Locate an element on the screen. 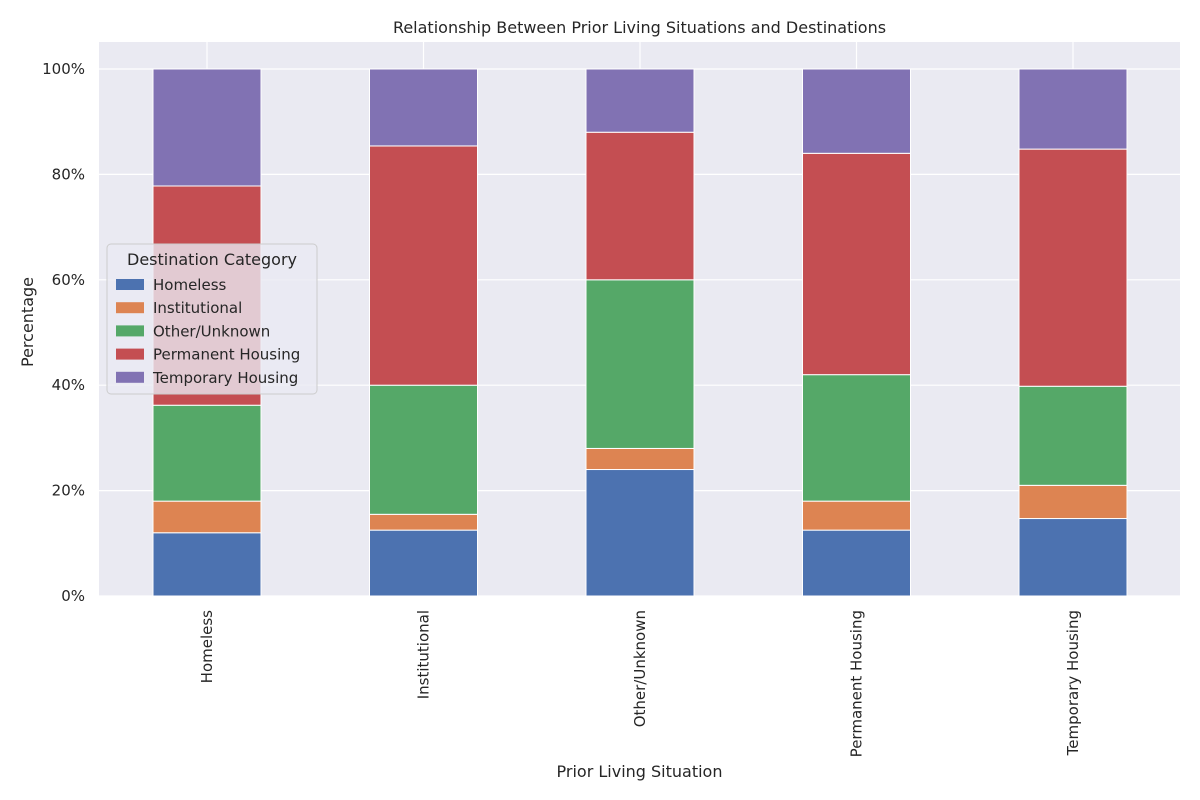 This screenshot has width=1200, height=800. y-tick-label: 40% is located at coordinates (68, 385).